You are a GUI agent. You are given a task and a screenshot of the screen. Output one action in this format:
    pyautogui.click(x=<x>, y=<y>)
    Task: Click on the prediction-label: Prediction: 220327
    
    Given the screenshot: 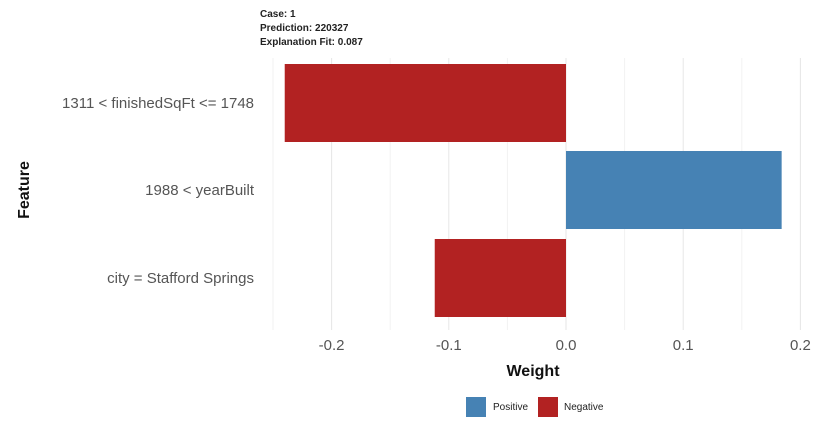 What is the action you would take?
    pyautogui.click(x=304, y=28)
    